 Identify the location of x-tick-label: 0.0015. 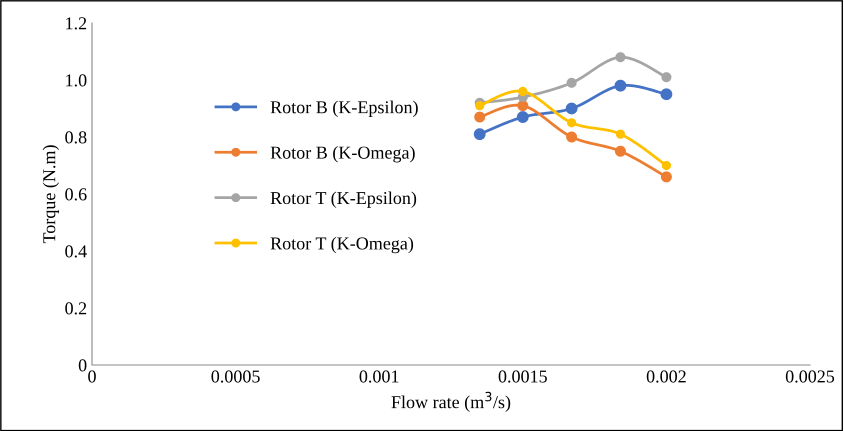
(522, 376).